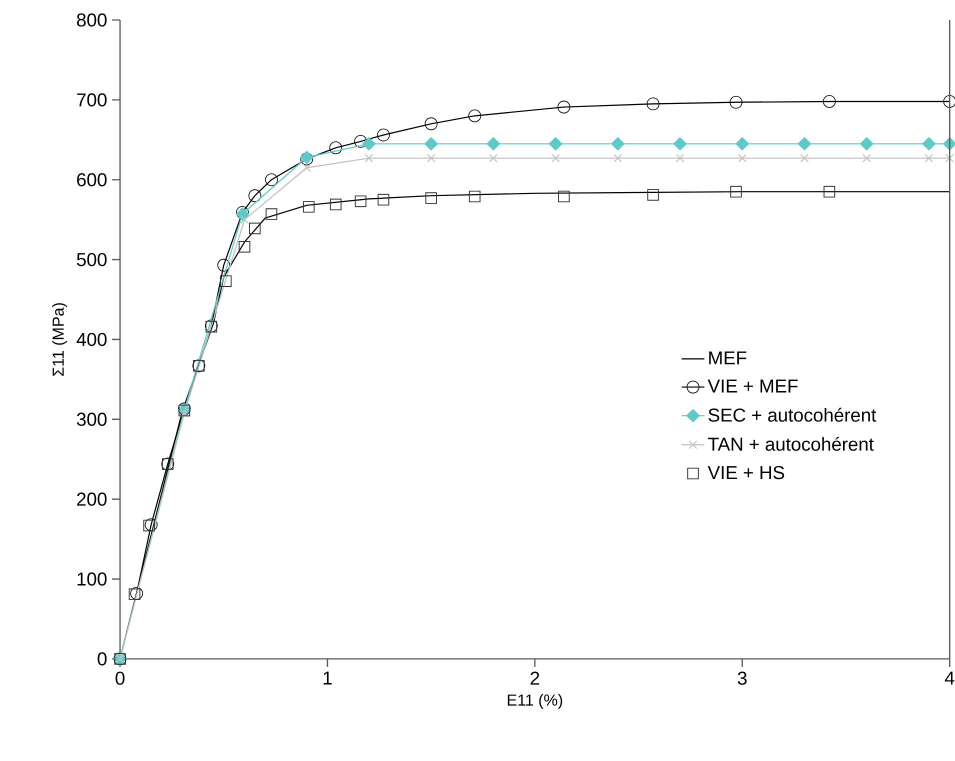 The width and height of the screenshot is (955, 761). Describe the element at coordinates (91, 20) in the screenshot. I see `y-tick-label: 800` at that location.